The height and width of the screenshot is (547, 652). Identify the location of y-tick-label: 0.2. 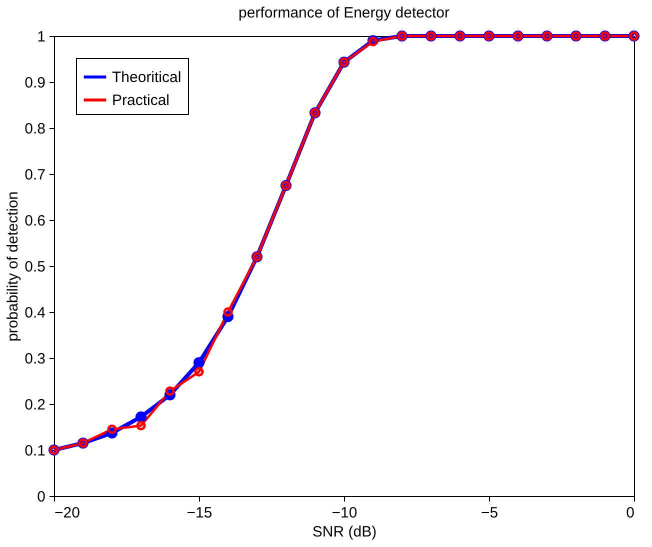
(35, 405).